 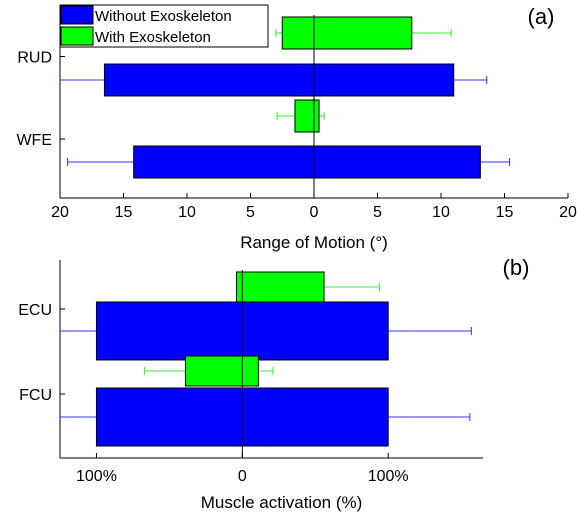 I want to click on y-category-label: ECU, so click(x=35, y=310).